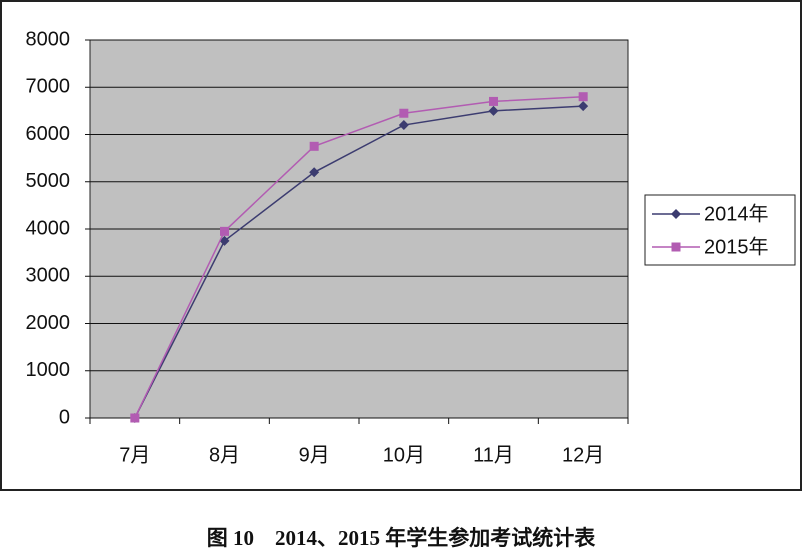 The width and height of the screenshot is (802, 559). Describe the element at coordinates (224, 455) in the screenshot. I see `x-tick-label: 8月` at that location.